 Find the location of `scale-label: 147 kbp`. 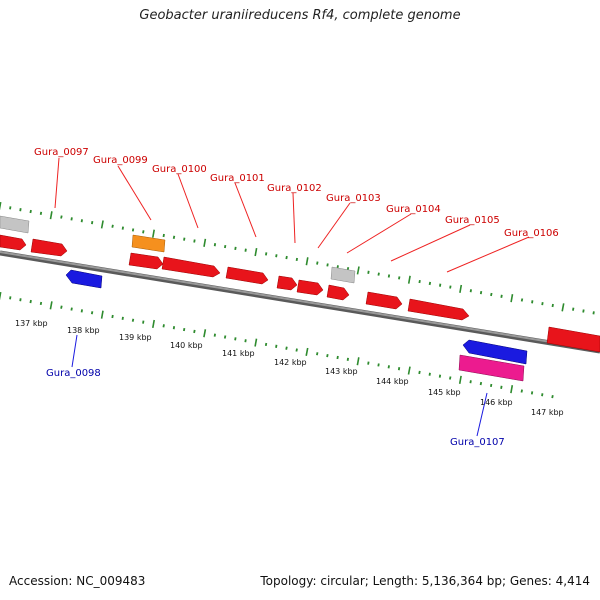

scale-label: 147 kbp is located at coordinates (547, 412).